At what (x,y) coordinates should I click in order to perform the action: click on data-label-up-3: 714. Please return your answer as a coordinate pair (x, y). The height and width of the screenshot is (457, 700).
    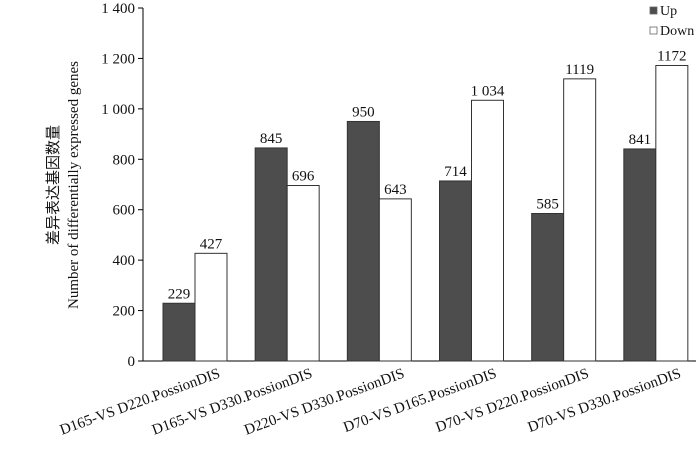
    Looking at the image, I should click on (455, 172).